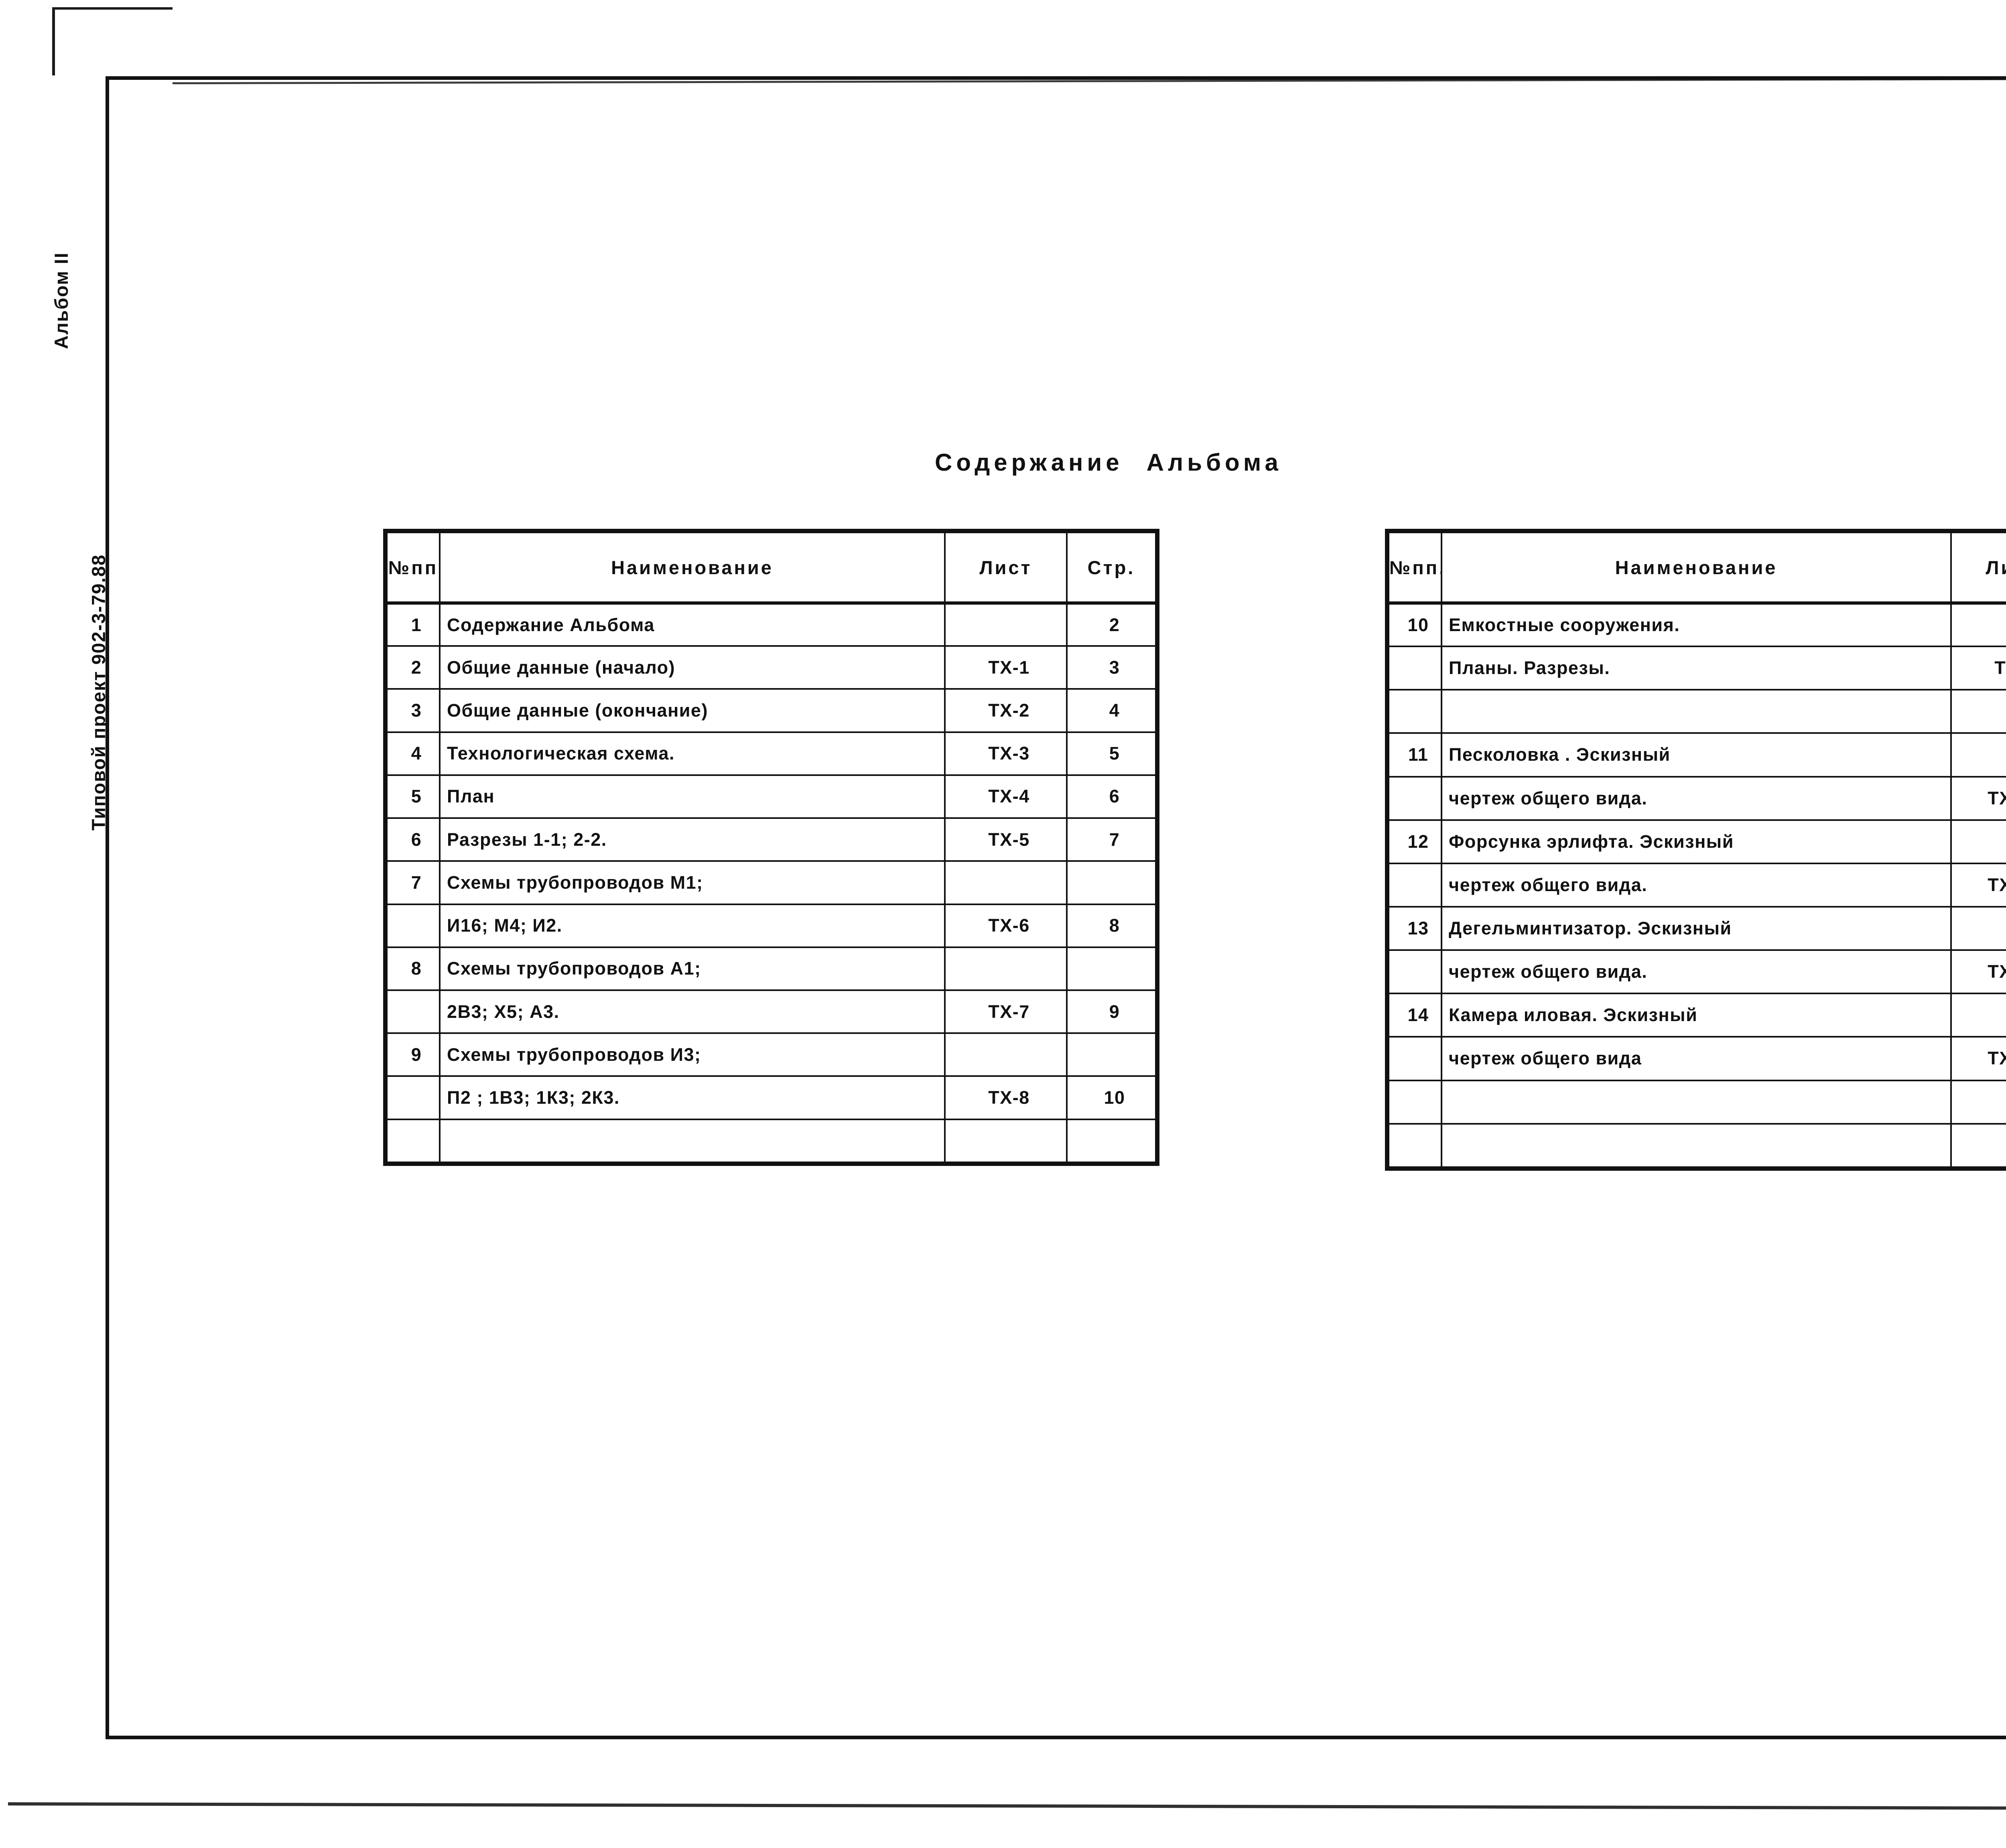 The width and height of the screenshot is (2006, 1848). What do you see at coordinates (413, 968) in the screenshot?
I see `row-number-cell: 8` at bounding box center [413, 968].